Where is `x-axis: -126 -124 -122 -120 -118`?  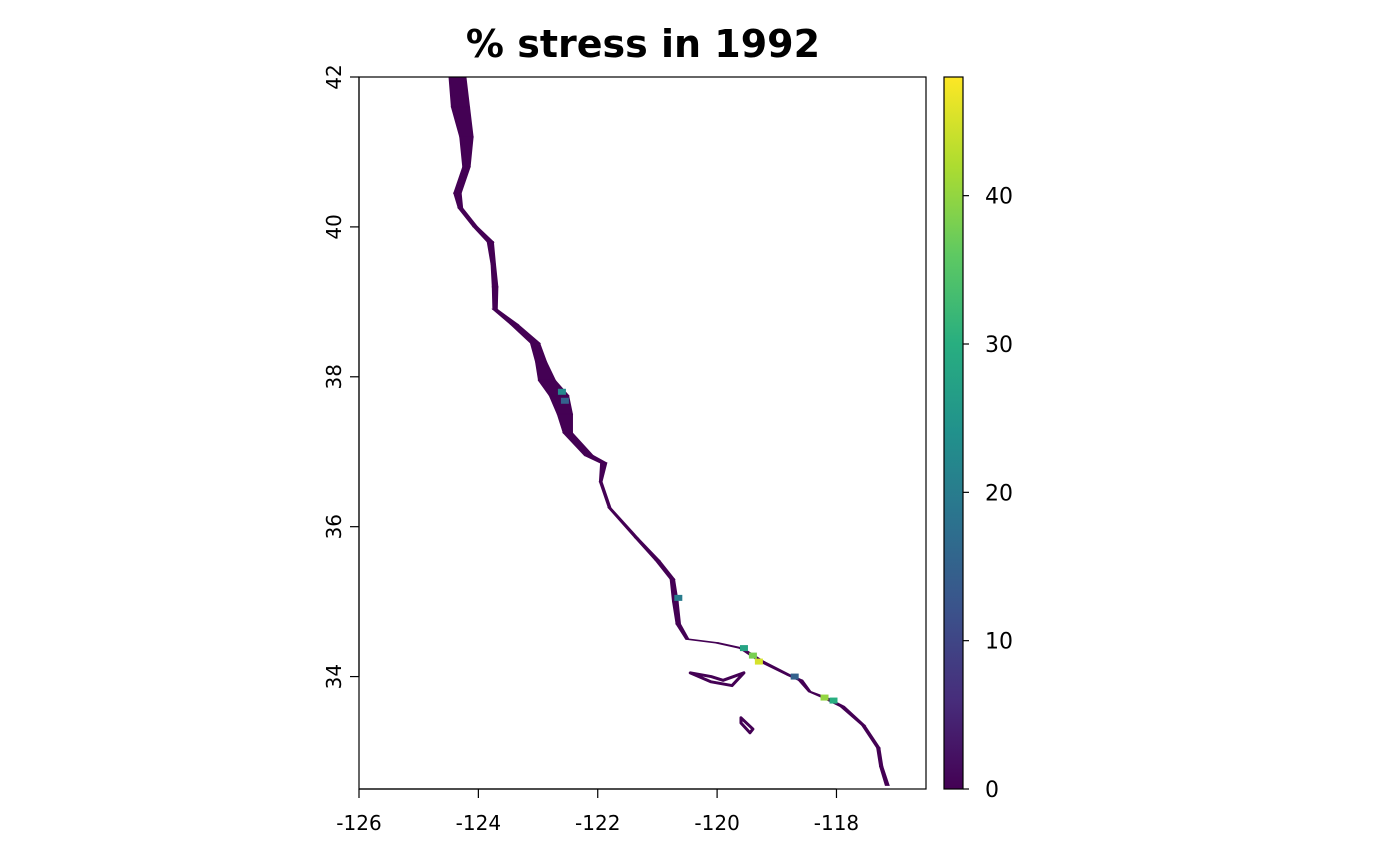
x-axis: -126 -124 -122 -120 -118 is located at coordinates (597, 811).